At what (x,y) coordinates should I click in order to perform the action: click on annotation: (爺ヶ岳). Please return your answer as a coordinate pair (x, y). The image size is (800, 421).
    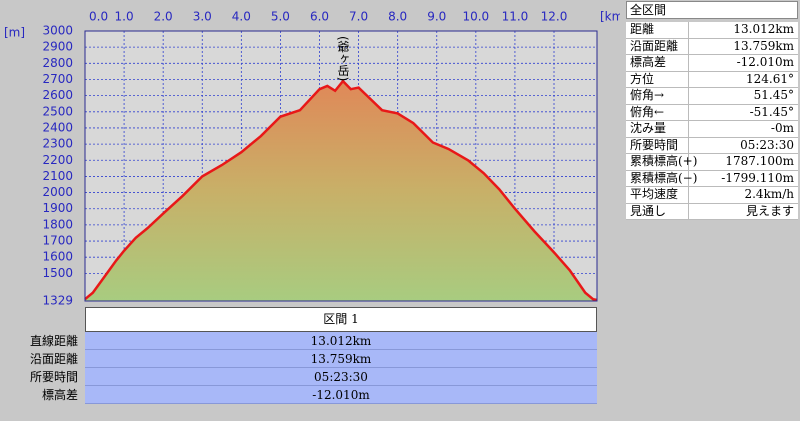
    Looking at the image, I should click on (343, 58).